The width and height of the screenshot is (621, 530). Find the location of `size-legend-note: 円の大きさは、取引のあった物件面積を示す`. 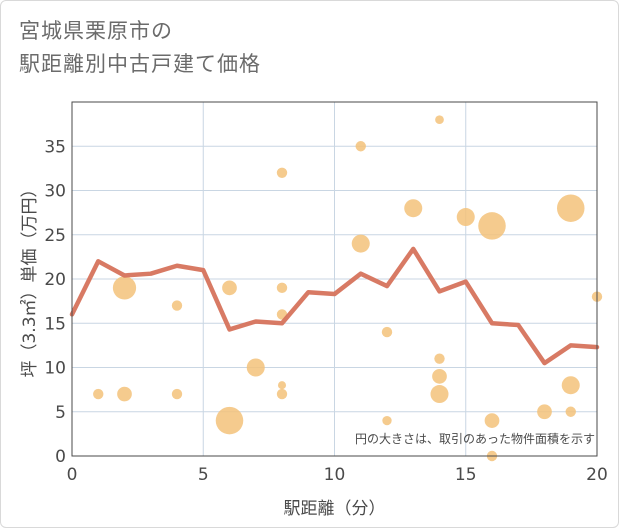

size-legend-note: 円の大きさは、取引のあった物件面積を示す is located at coordinates (475, 438).